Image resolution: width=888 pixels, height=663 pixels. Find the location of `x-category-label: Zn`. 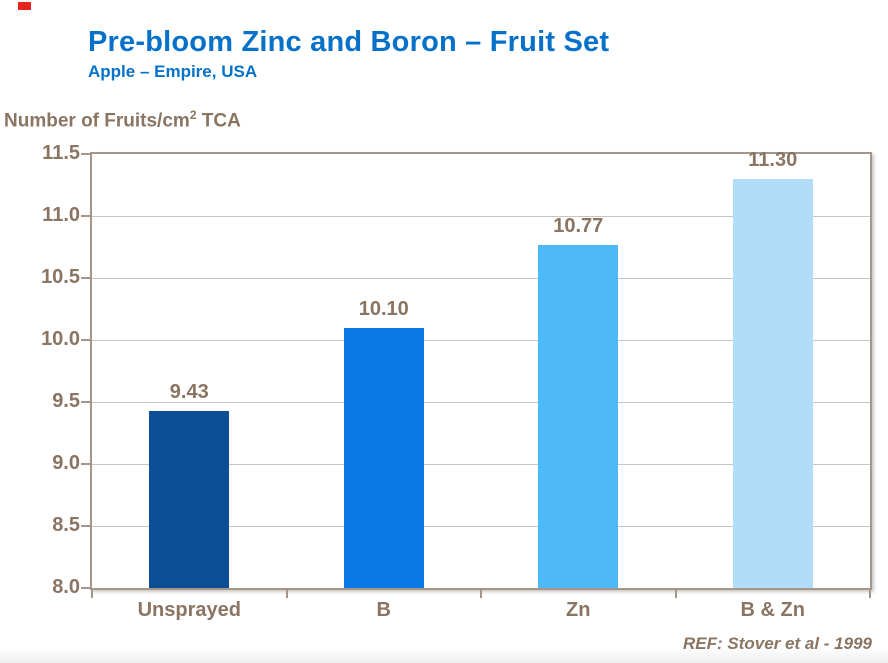

x-category-label: Zn is located at coordinates (578, 610).